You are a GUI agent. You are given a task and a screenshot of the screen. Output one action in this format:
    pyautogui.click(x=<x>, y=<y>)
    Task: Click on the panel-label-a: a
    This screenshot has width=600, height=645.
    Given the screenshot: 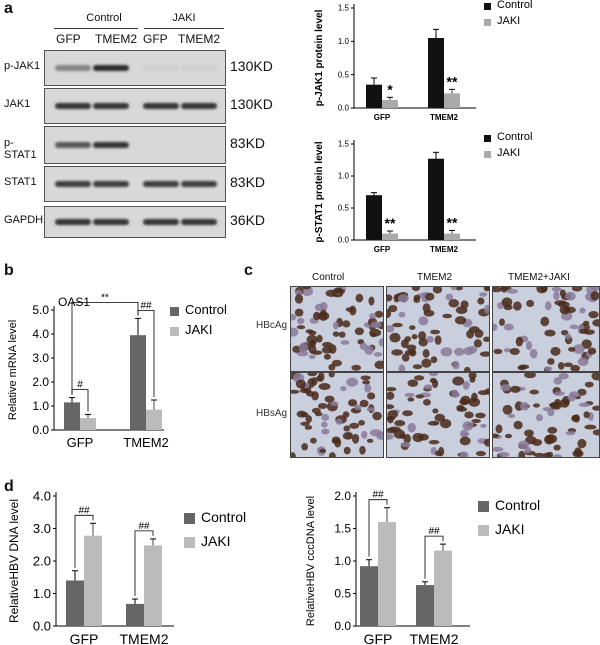 What is the action you would take?
    pyautogui.click(x=8, y=8)
    